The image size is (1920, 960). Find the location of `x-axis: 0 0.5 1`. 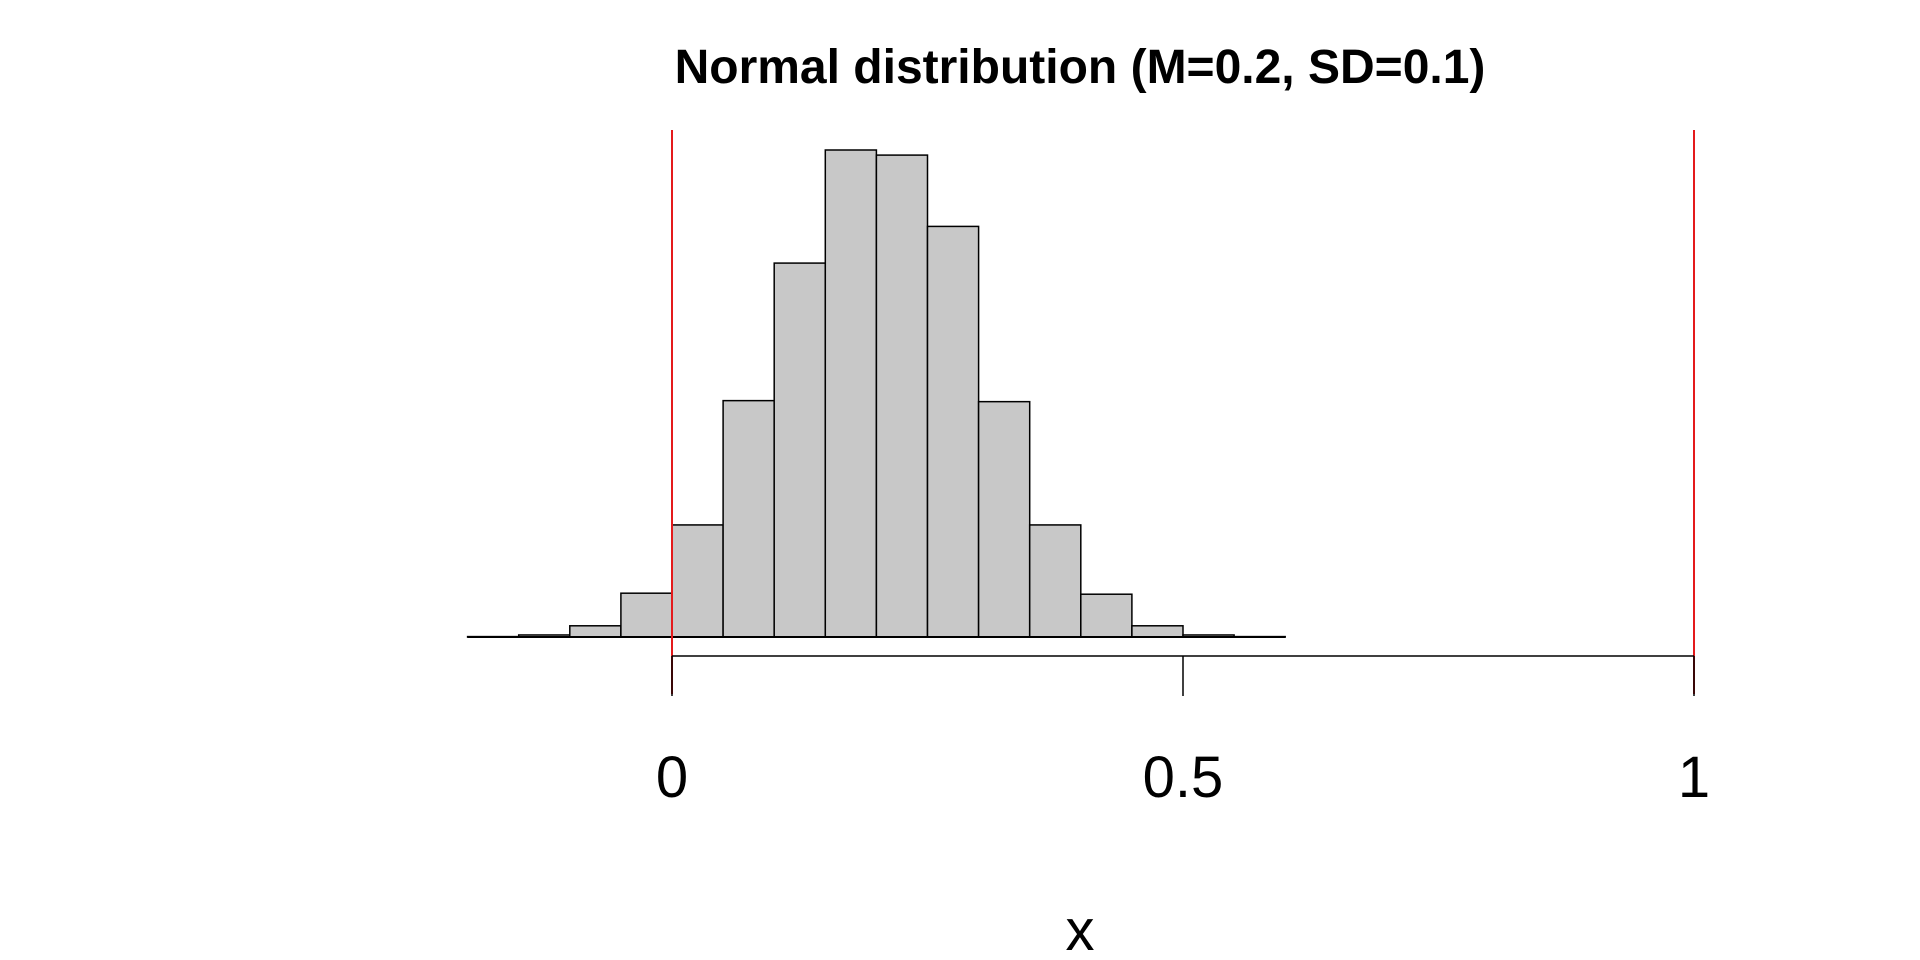

x-axis: 0 0.5 1 is located at coordinates (1183, 732).